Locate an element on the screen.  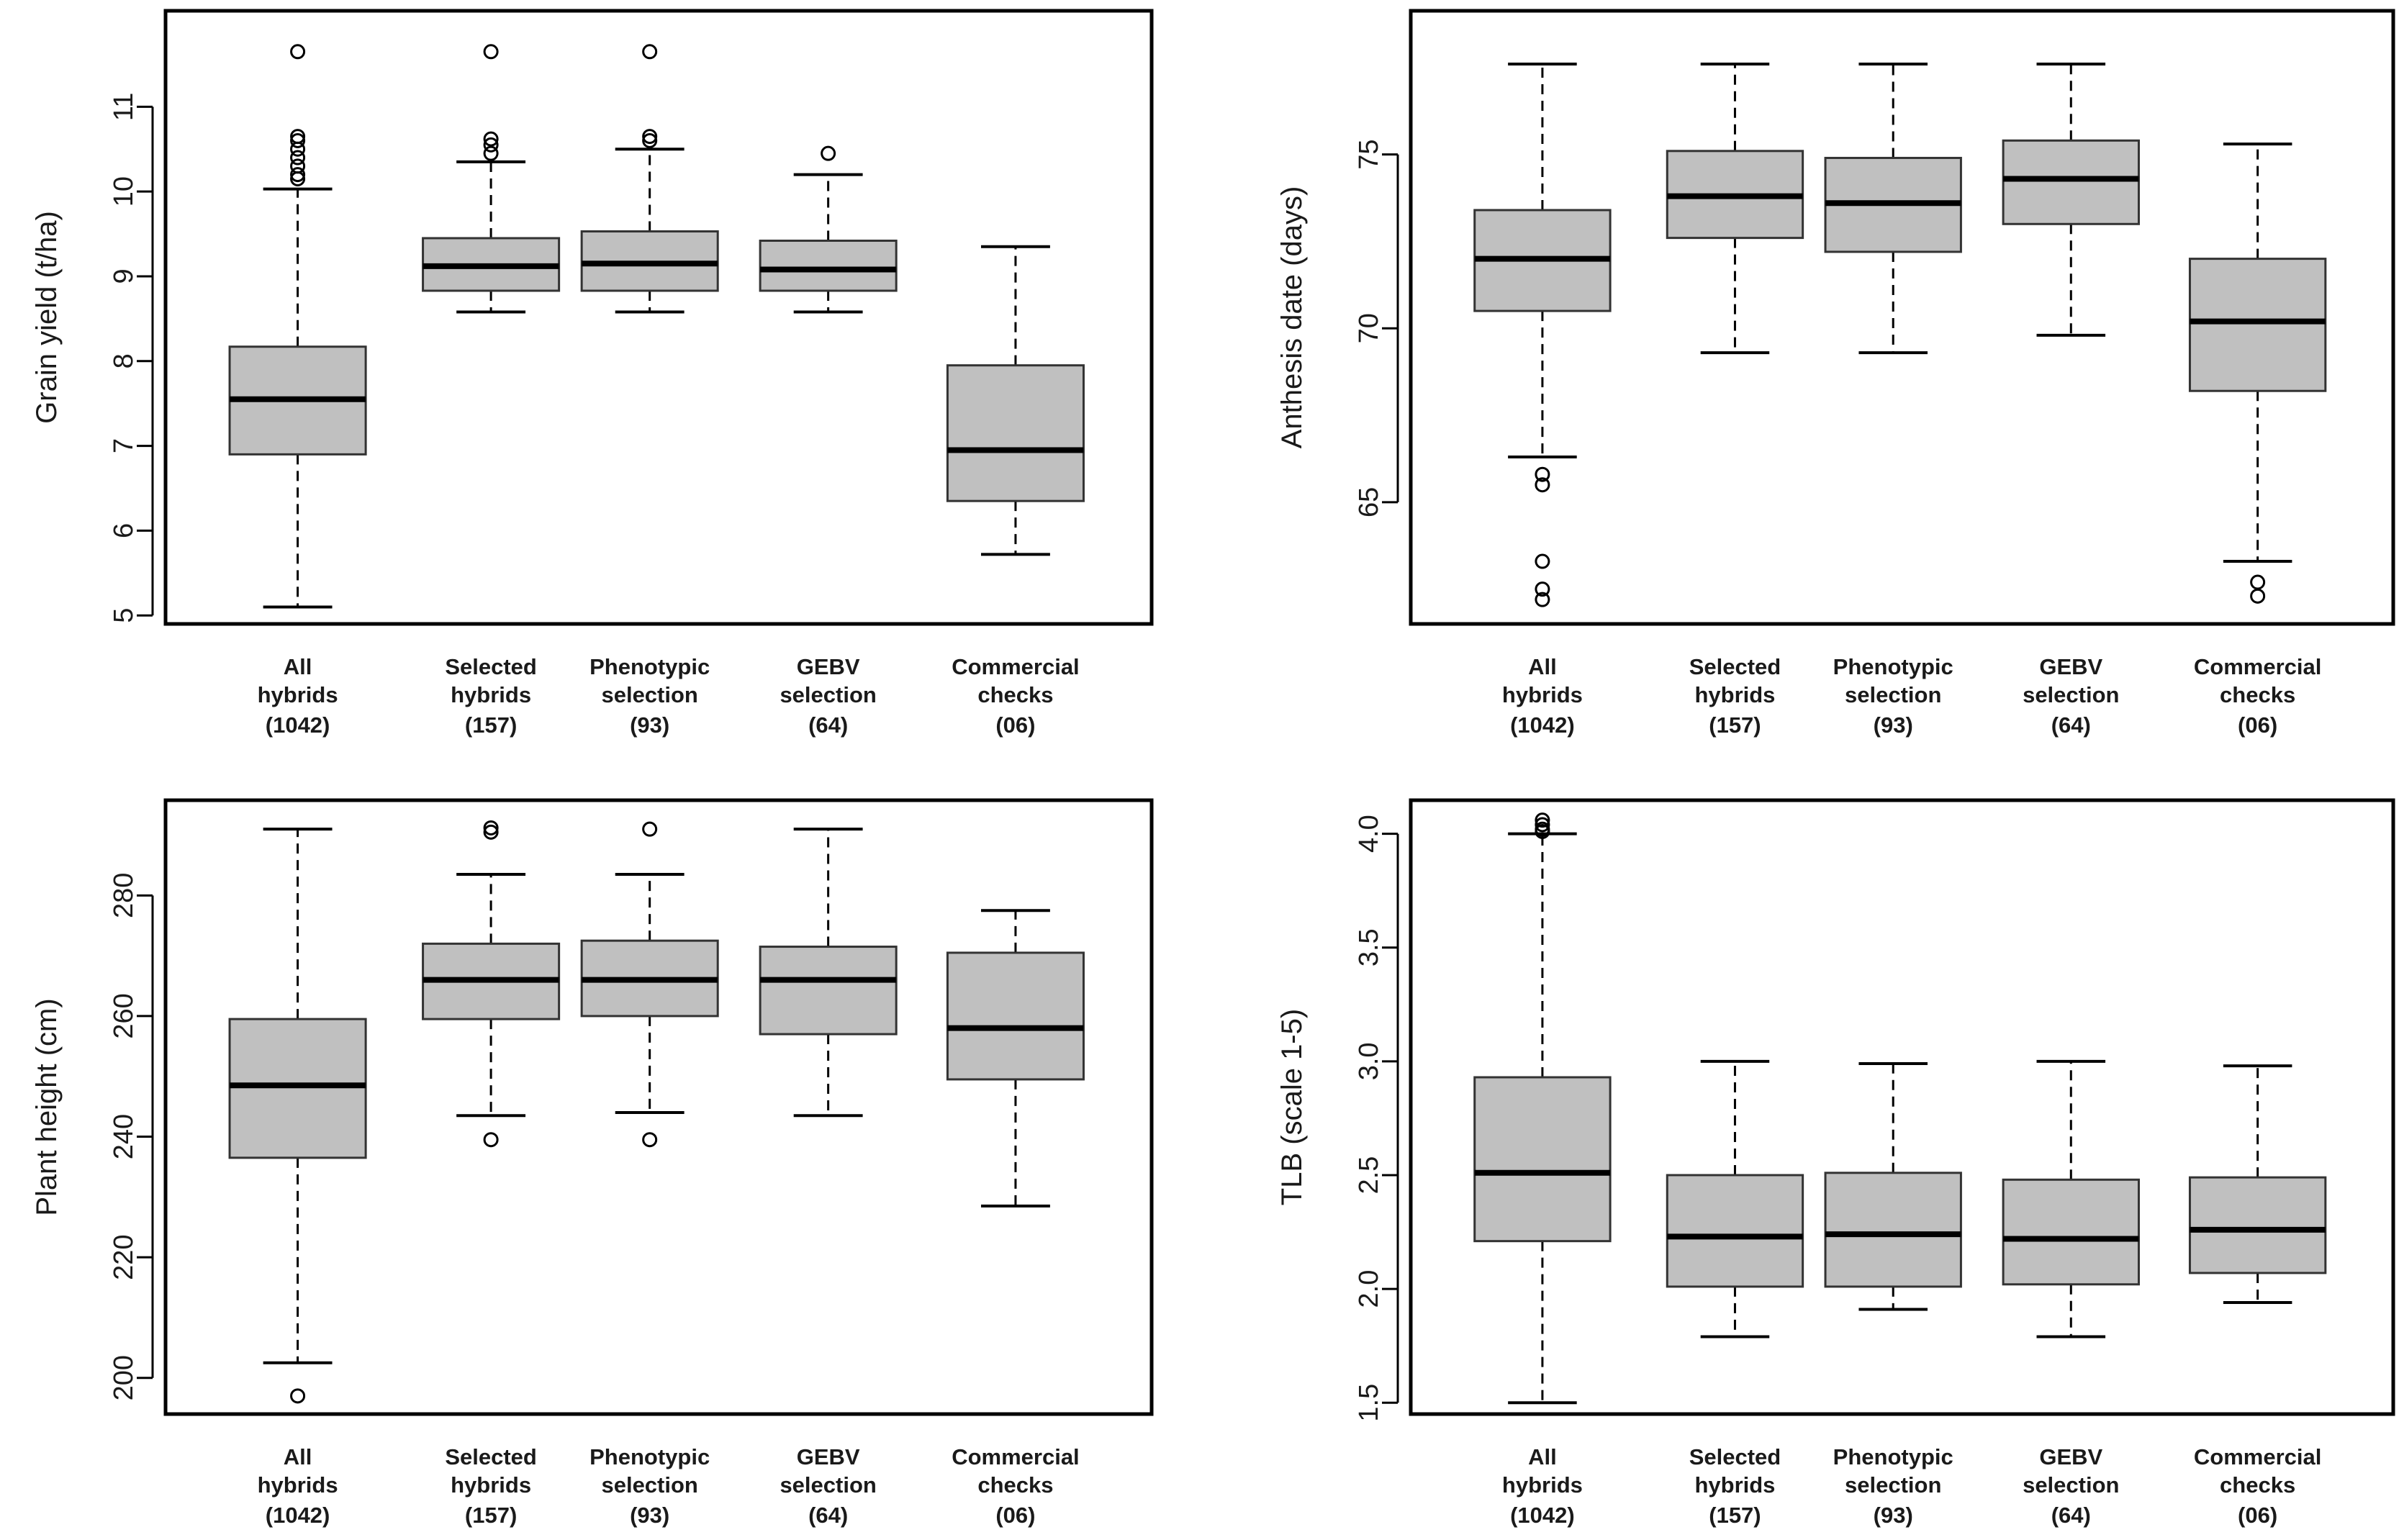
tlb-y-tick-label: 2.0 is located at coordinates (1369, 1289).